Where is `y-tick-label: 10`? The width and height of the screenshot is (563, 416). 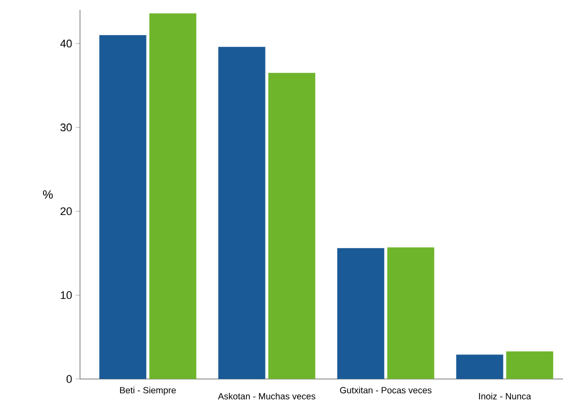
y-tick-label: 10 is located at coordinates (66, 295).